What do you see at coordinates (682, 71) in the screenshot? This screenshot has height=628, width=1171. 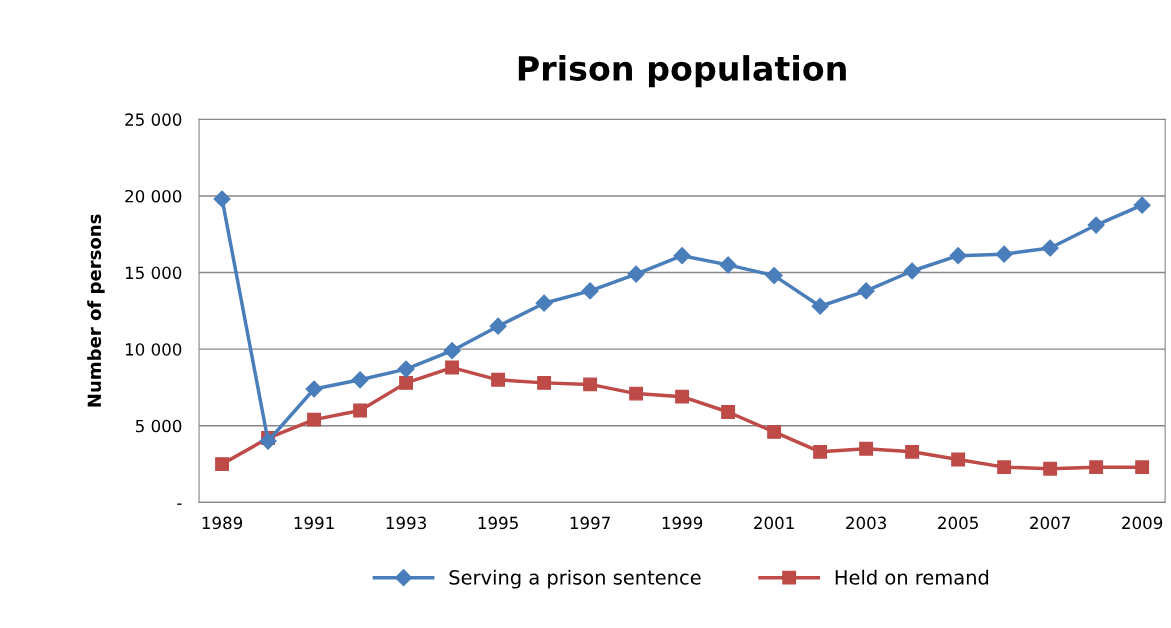 I see `chart-title: Prison population` at bounding box center [682, 71].